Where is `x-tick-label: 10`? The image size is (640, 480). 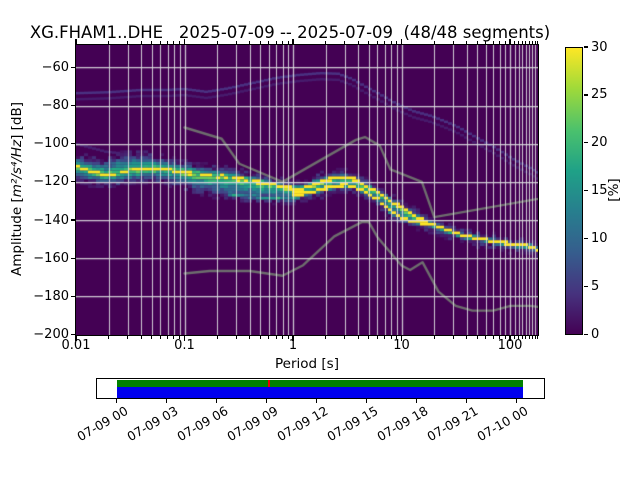
x-tick-label: 10 is located at coordinates (401, 345).